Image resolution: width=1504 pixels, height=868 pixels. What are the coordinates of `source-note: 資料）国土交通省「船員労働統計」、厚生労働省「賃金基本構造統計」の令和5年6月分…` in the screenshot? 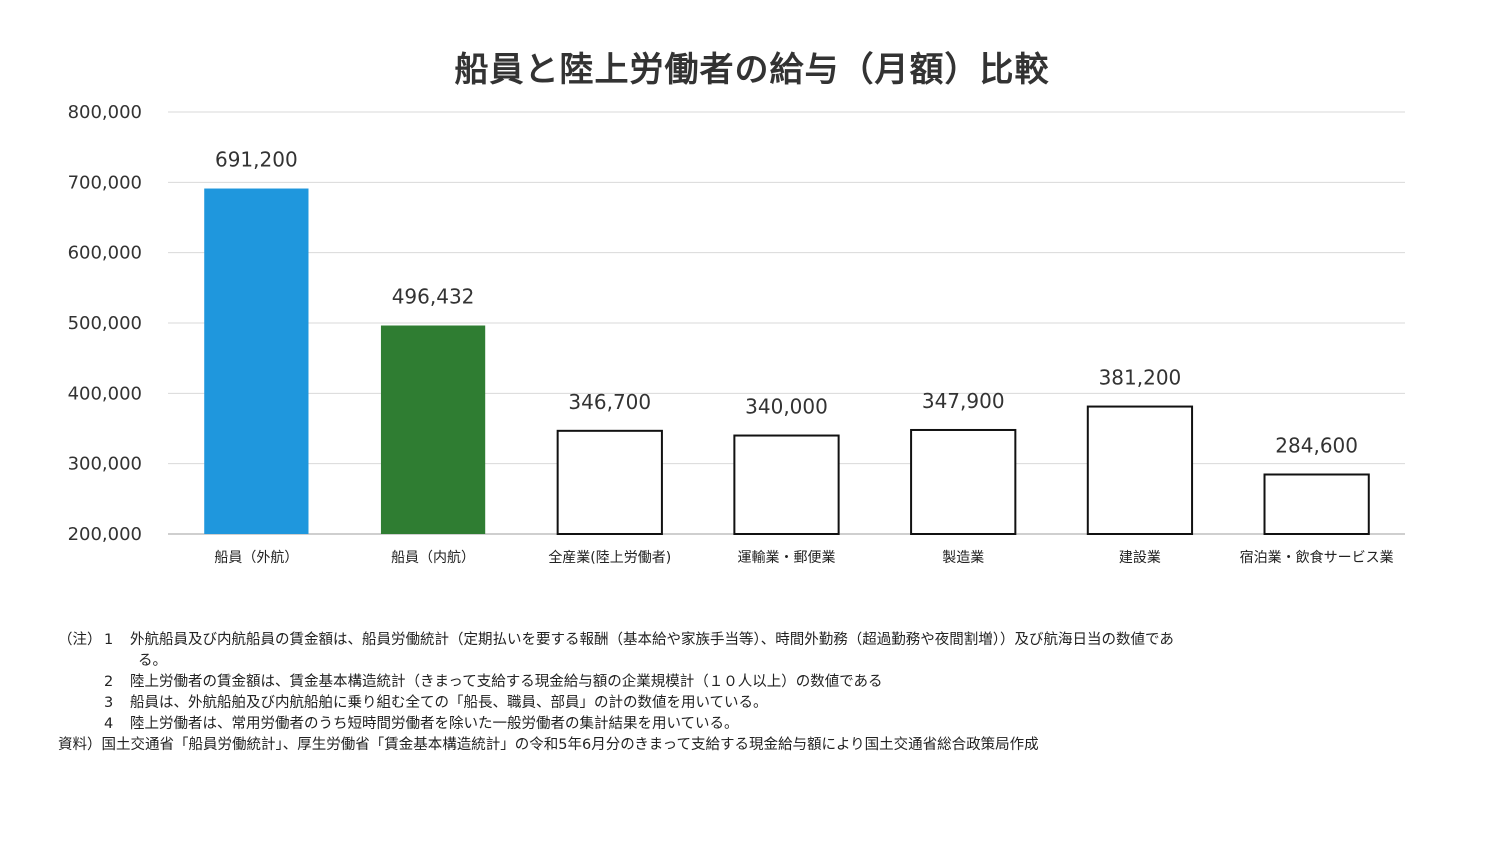 It's located at (758, 745).